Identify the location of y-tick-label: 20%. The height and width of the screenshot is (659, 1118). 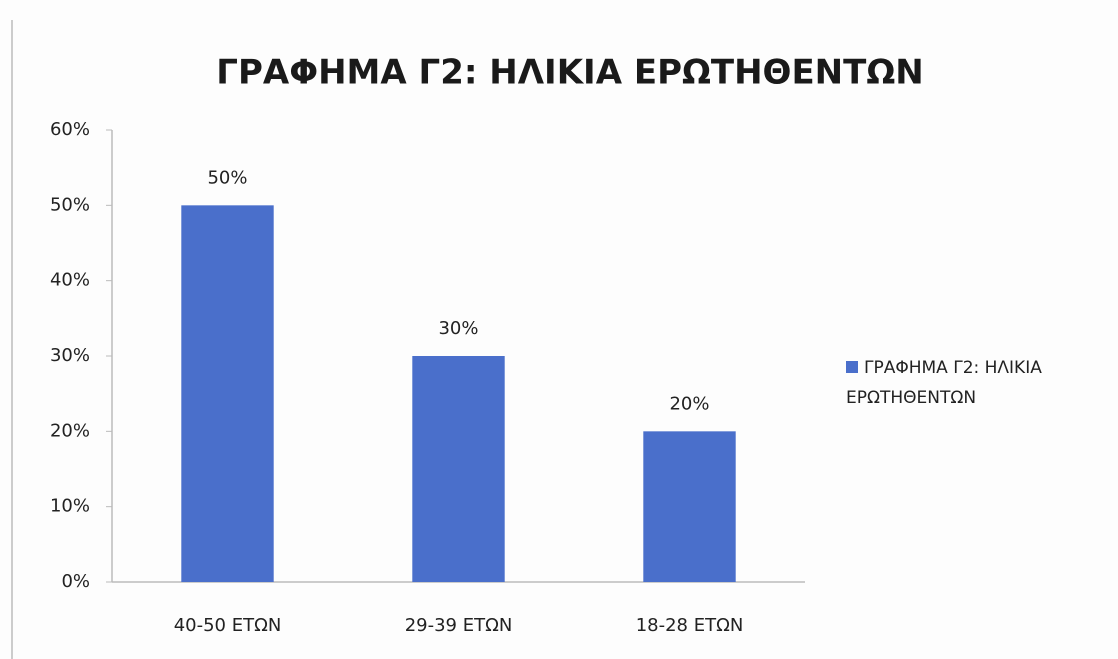
(70, 430).